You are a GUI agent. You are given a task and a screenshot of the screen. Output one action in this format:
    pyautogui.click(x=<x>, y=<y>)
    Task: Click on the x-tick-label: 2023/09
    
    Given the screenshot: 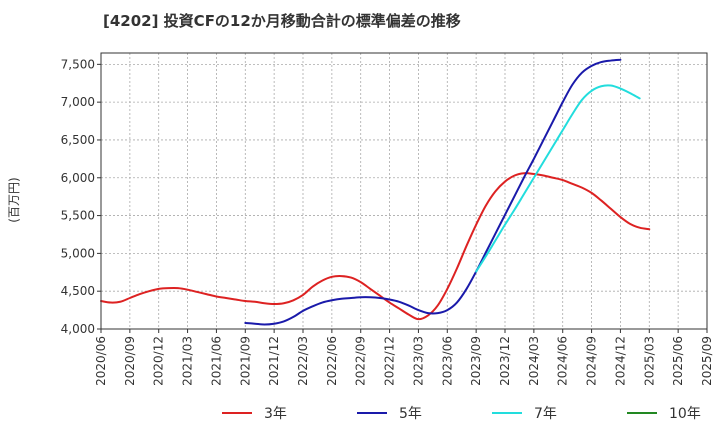 What is the action you would take?
    pyautogui.click(x=476, y=361)
    